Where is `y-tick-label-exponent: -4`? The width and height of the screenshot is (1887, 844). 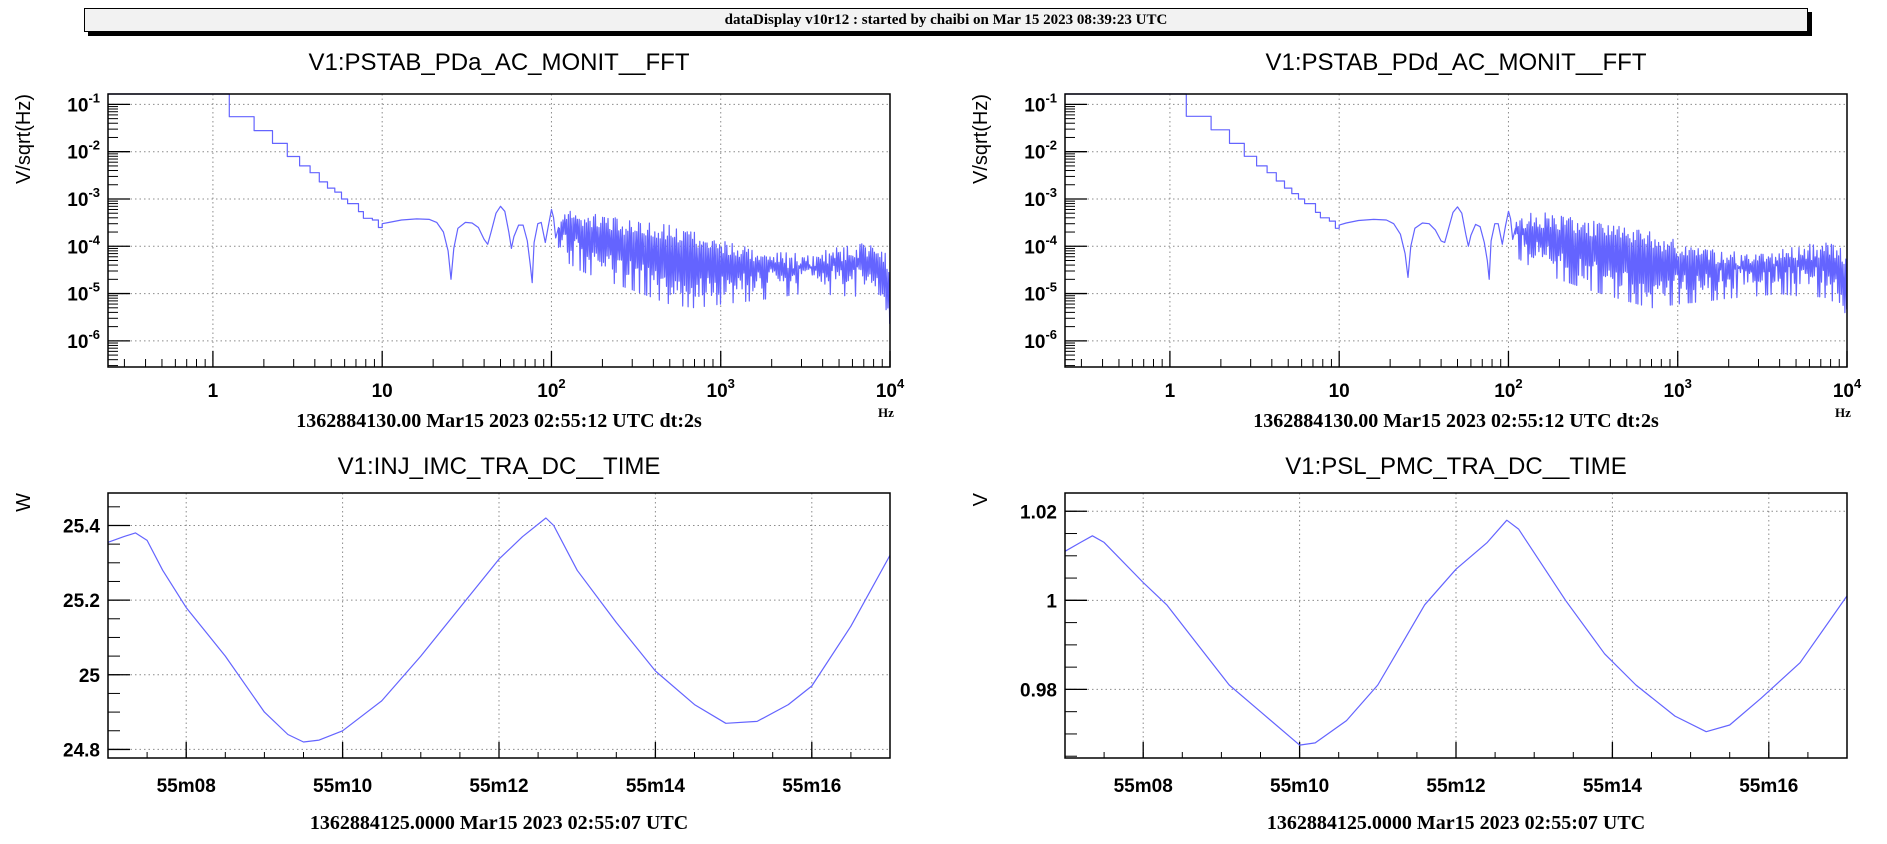
y-tick-label-exponent: -4 is located at coordinates (94, 239).